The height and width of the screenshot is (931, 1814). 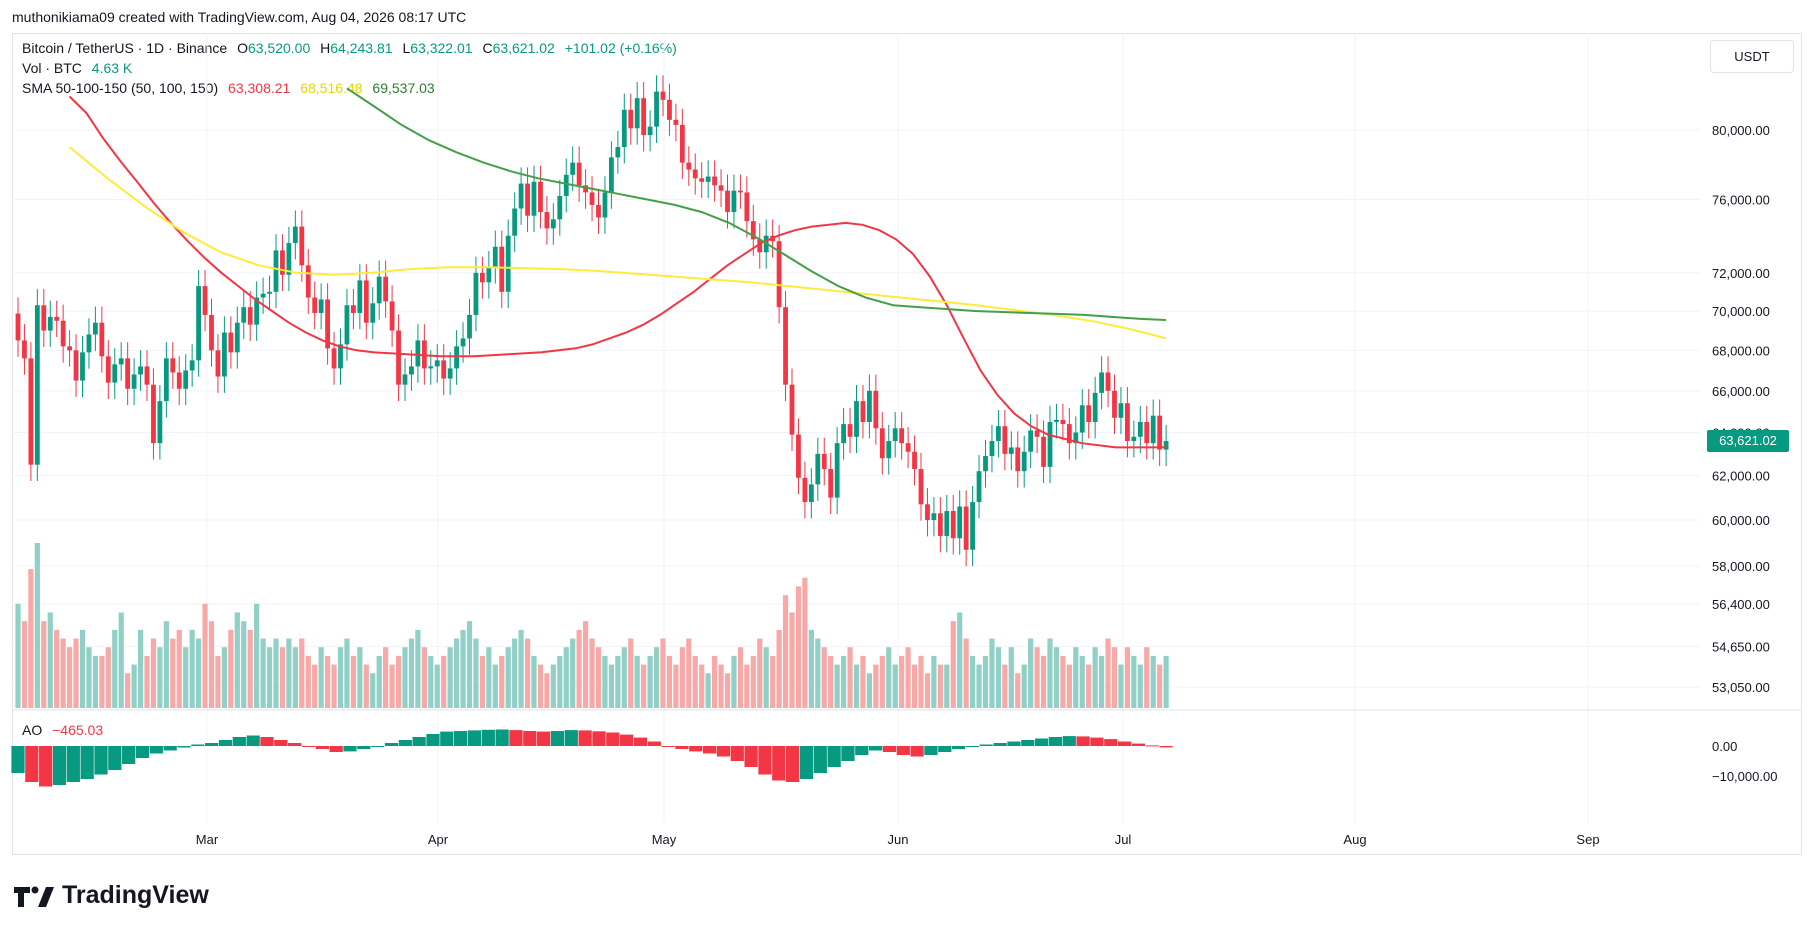 What do you see at coordinates (120, 88) in the screenshot?
I see `sma-label: SMA 50-100-150 (50, 100, 150)` at bounding box center [120, 88].